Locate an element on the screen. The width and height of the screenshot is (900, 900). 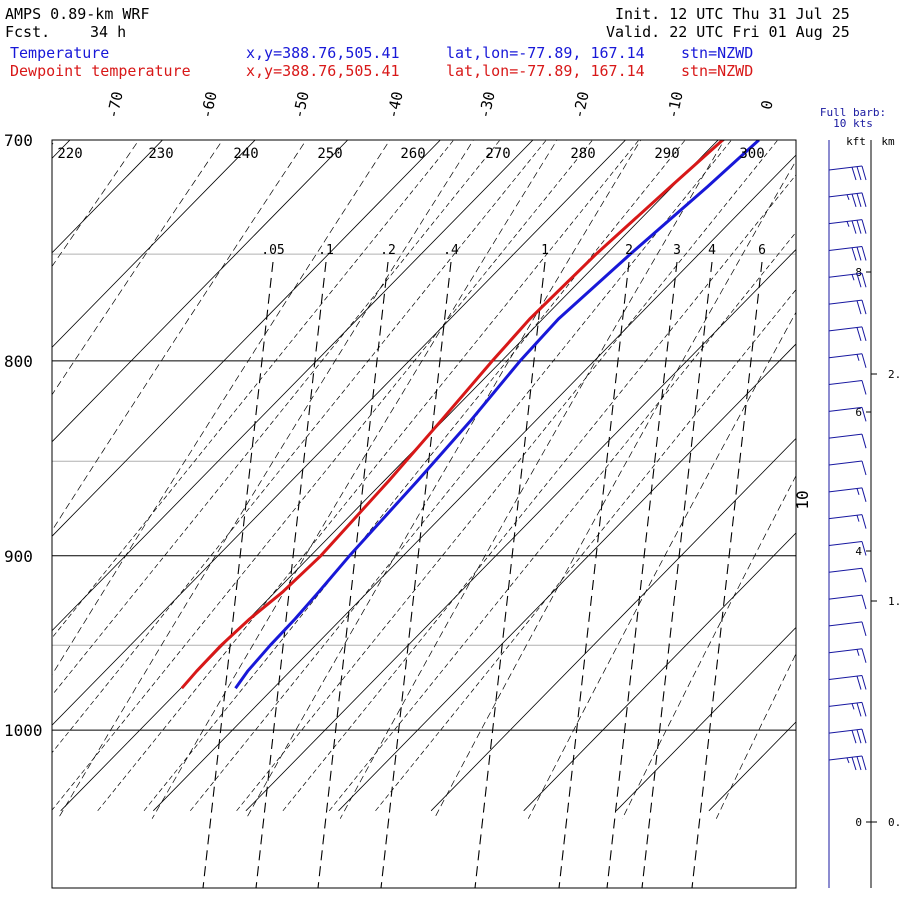
theta-tick-label: 220 is located at coordinates (69, 154).